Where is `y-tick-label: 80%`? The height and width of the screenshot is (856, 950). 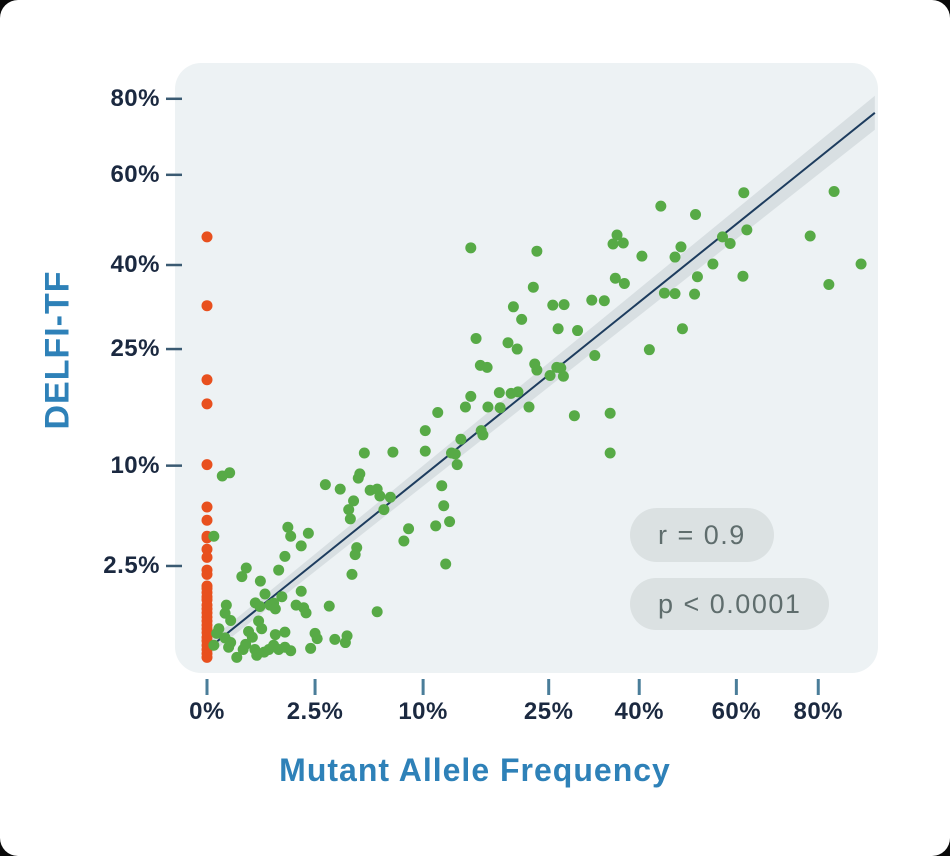
y-tick-label: 80% is located at coordinates (135, 98).